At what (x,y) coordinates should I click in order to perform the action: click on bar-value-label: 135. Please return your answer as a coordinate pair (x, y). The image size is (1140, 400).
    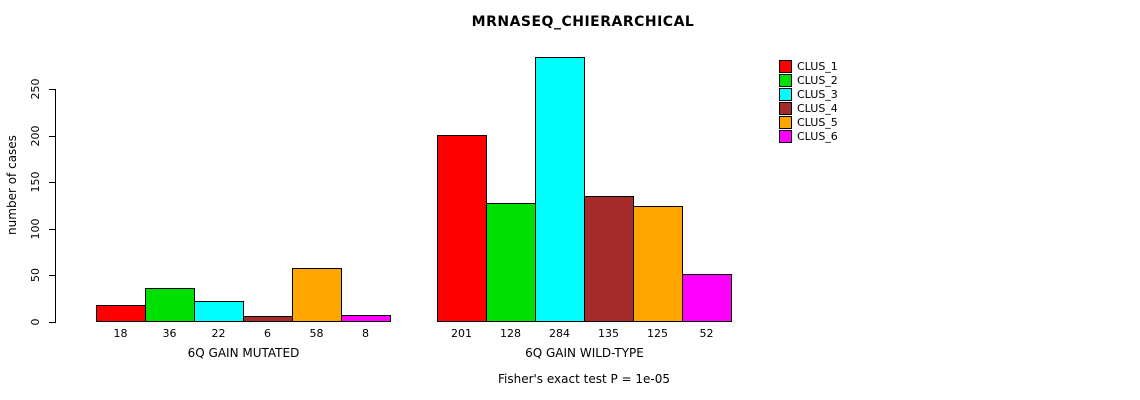
    Looking at the image, I should click on (608, 333).